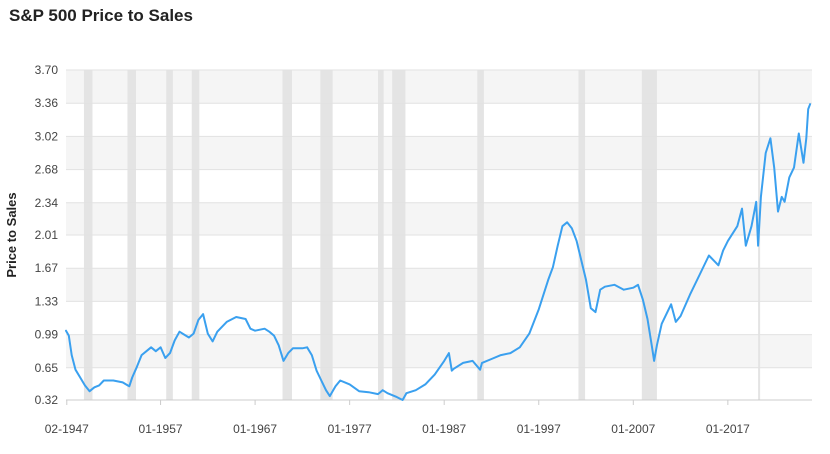  What do you see at coordinates (47, 70) in the screenshot?
I see `y-tick-label: 3.70` at bounding box center [47, 70].